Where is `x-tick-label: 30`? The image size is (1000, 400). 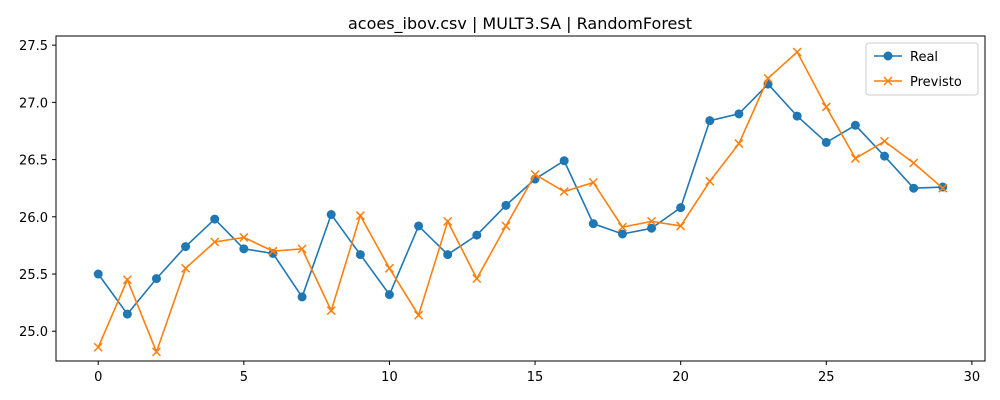 x-tick-label: 30 is located at coordinates (972, 377).